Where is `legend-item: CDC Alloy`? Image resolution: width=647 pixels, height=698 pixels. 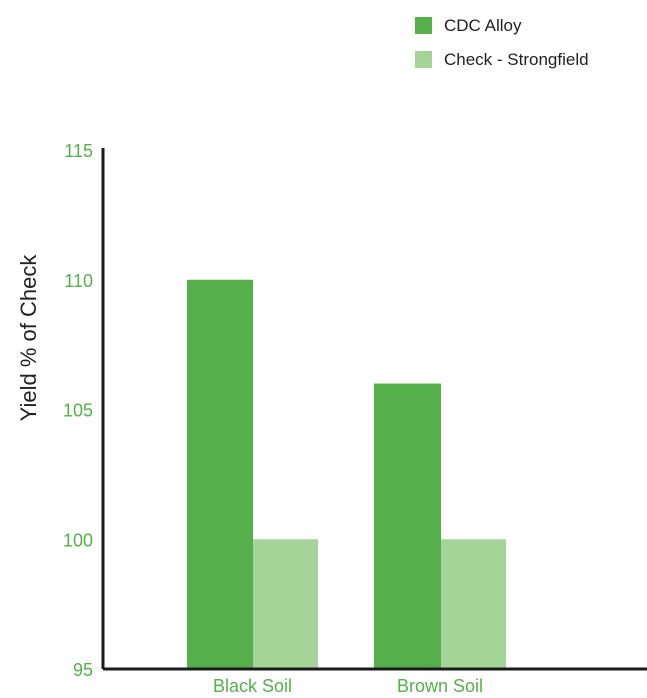
legend-item: CDC Alloy is located at coordinates (468, 25).